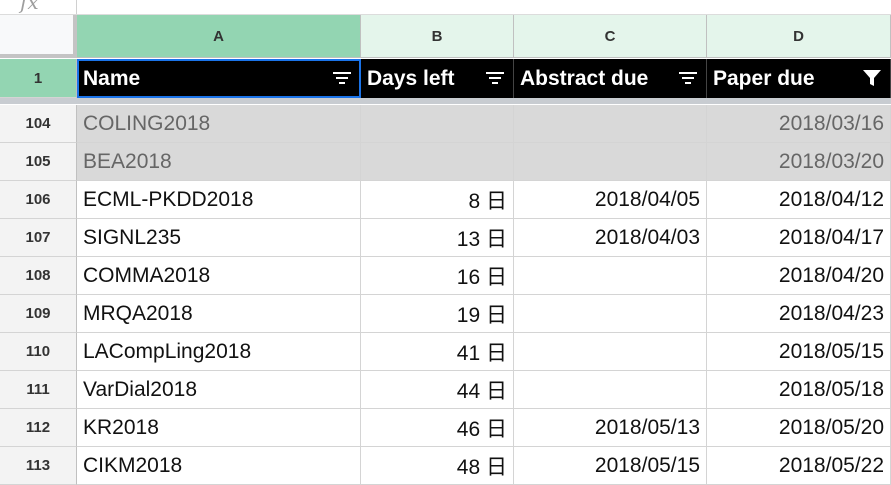 The image size is (891, 485). Describe the element at coordinates (38, 162) in the screenshot. I see `row-number: 105` at that location.